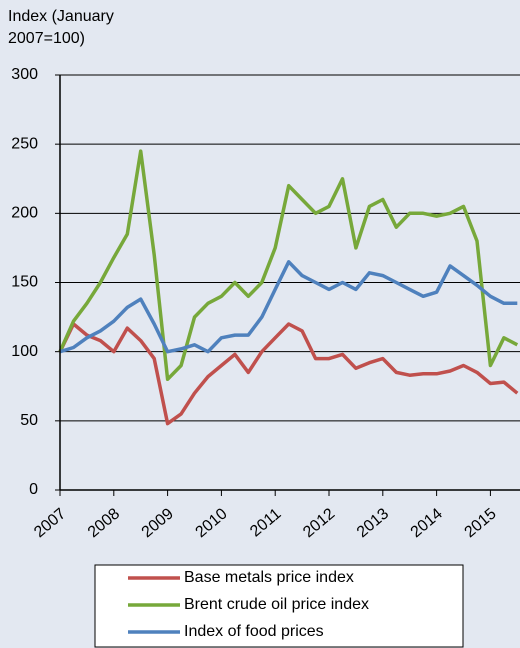 The image size is (520, 648). What do you see at coordinates (24, 282) in the screenshot?
I see `y-tick-label: 150` at bounding box center [24, 282].